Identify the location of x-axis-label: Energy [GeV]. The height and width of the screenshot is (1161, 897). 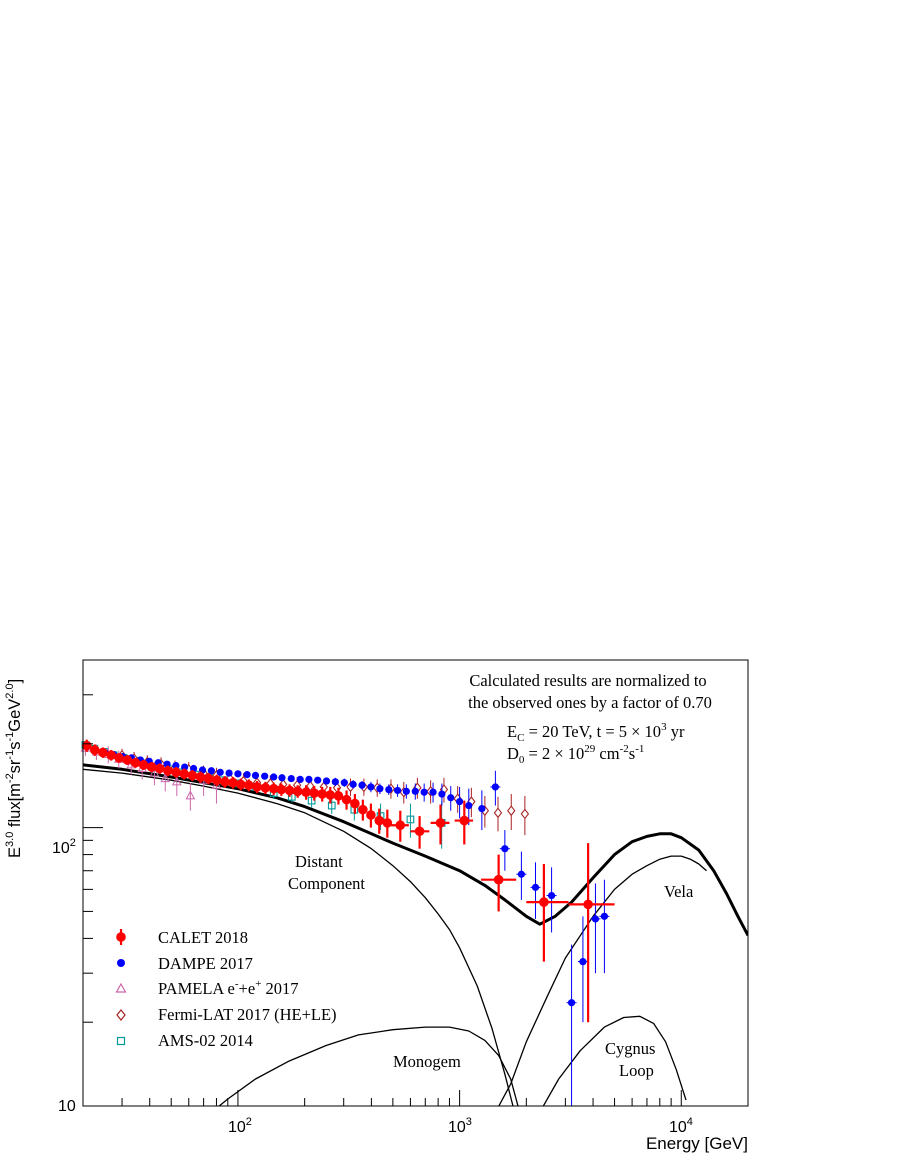
(697, 1143).